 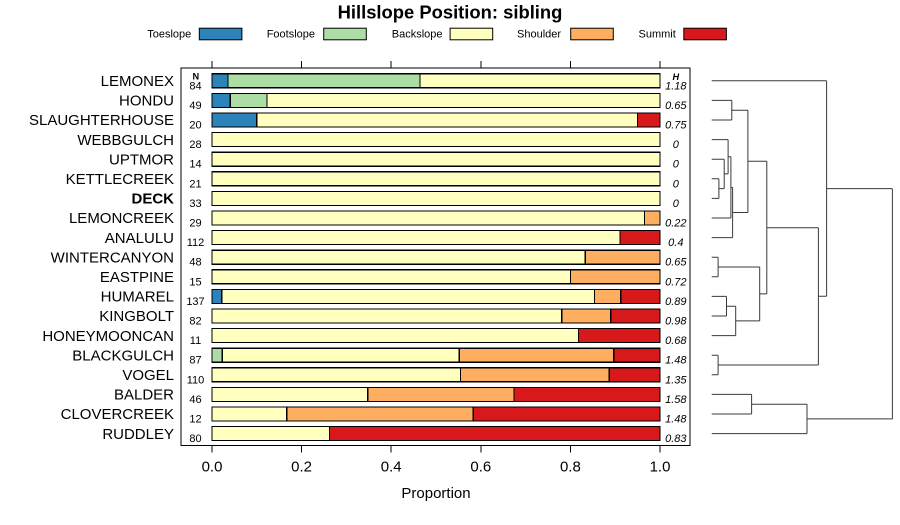 What do you see at coordinates (125, 140) in the screenshot?
I see `svg-text: WEBBGULCH` at bounding box center [125, 140].